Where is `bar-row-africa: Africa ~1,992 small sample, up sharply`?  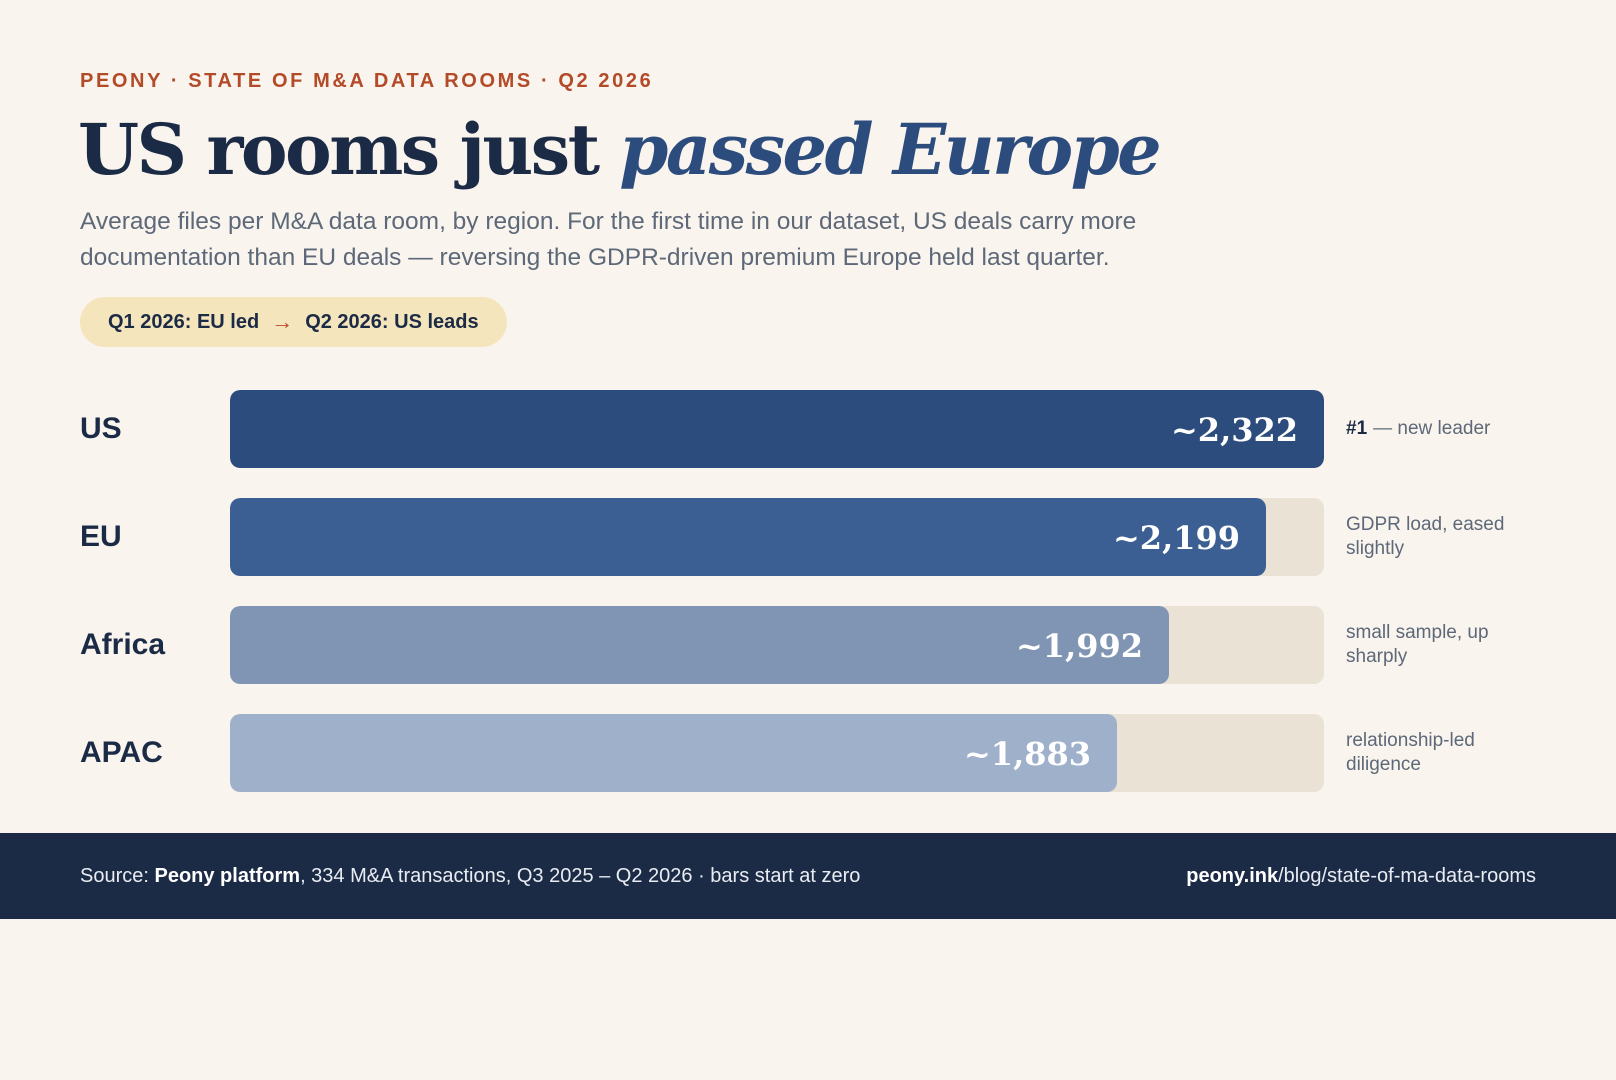 bar-row-africa: Africa ~1,992 small sample, up sharply is located at coordinates (808, 645).